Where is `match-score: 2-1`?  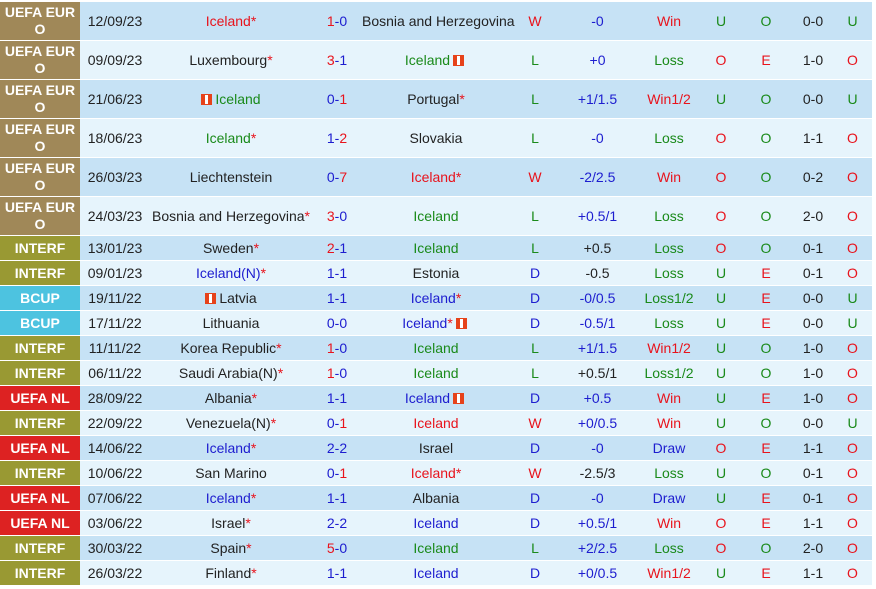
match-score: 2-1 is located at coordinates (337, 248).